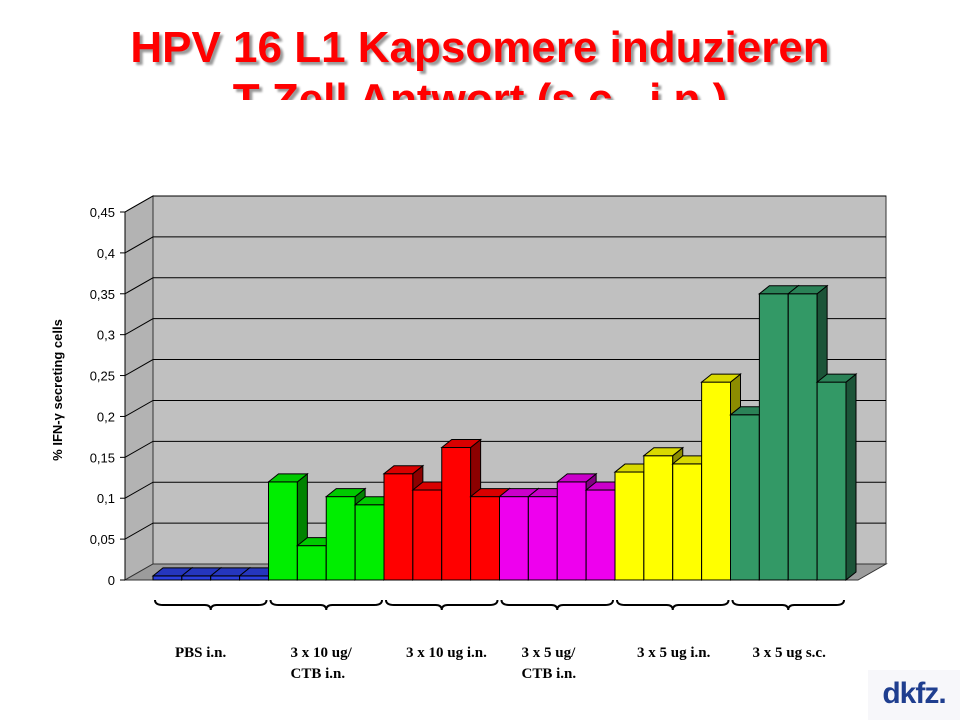 The height and width of the screenshot is (720, 960). What do you see at coordinates (106, 253) in the screenshot?
I see `y-tick-label: 0,4` at bounding box center [106, 253].